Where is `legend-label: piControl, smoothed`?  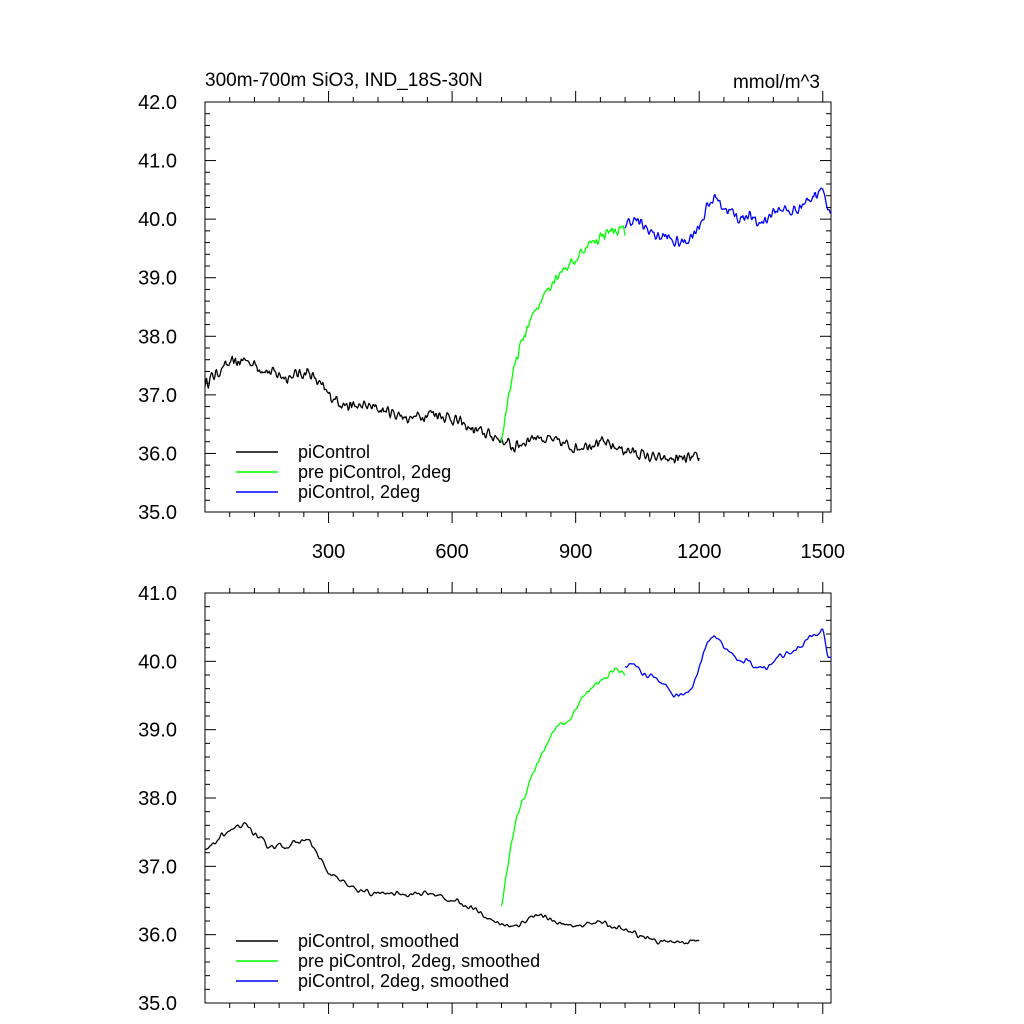
legend-label: piControl, smoothed is located at coordinates (378, 941).